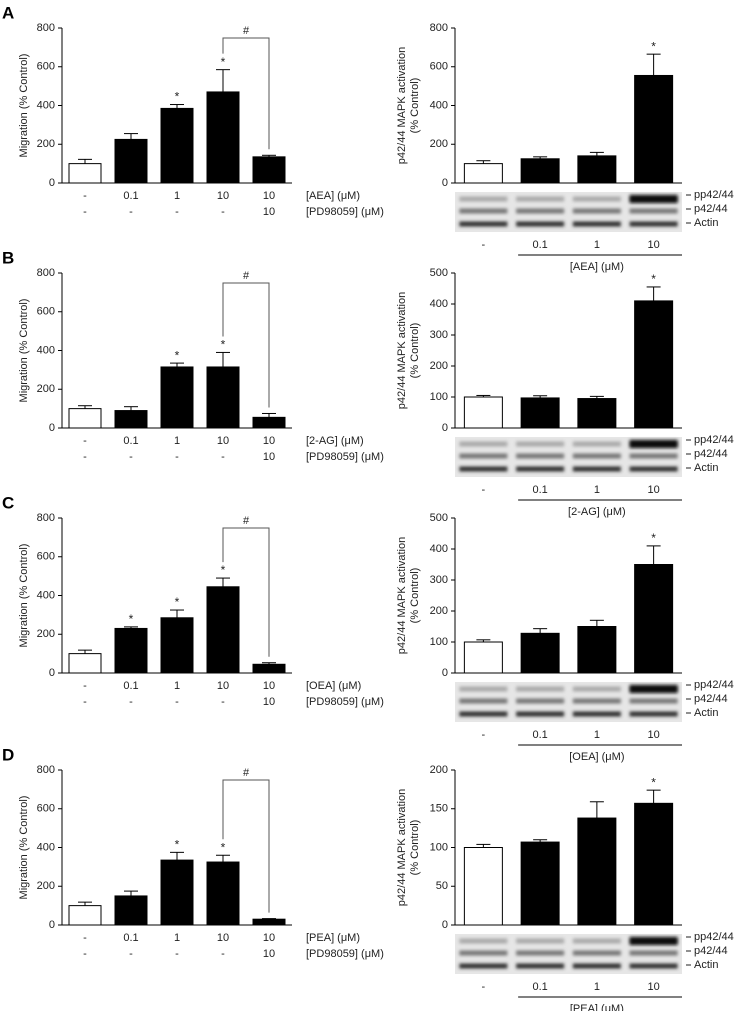 The width and height of the screenshot is (747, 1016). Describe the element at coordinates (706, 468) in the screenshot. I see `blot-label: Actin` at that location.